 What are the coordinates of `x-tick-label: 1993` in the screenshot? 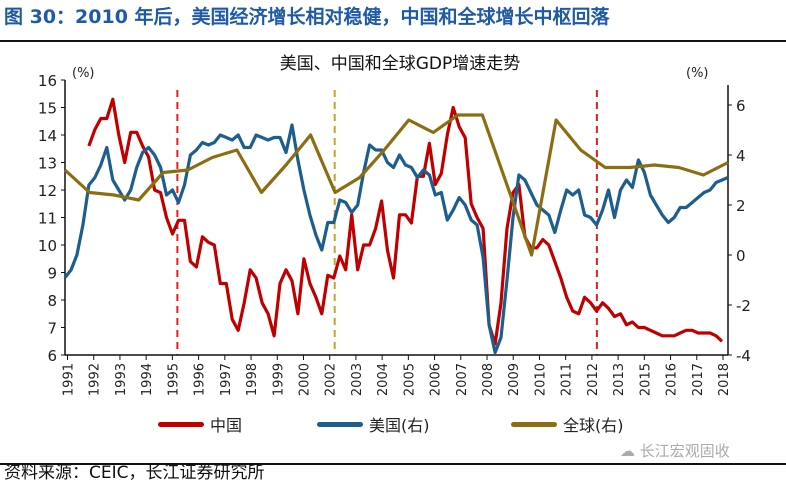 It's located at (121, 379).